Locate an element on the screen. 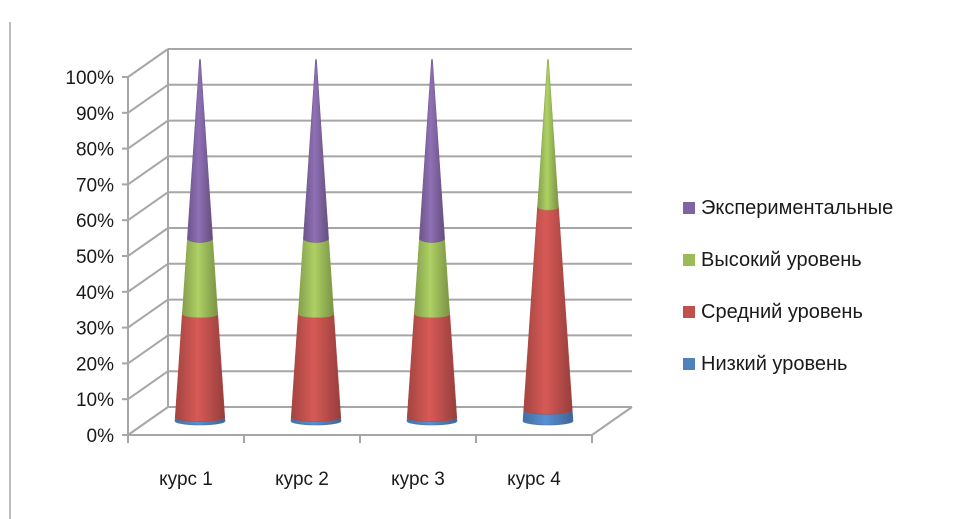 The width and height of the screenshot is (954, 519). y-tick-label: 10% is located at coordinates (95, 400).